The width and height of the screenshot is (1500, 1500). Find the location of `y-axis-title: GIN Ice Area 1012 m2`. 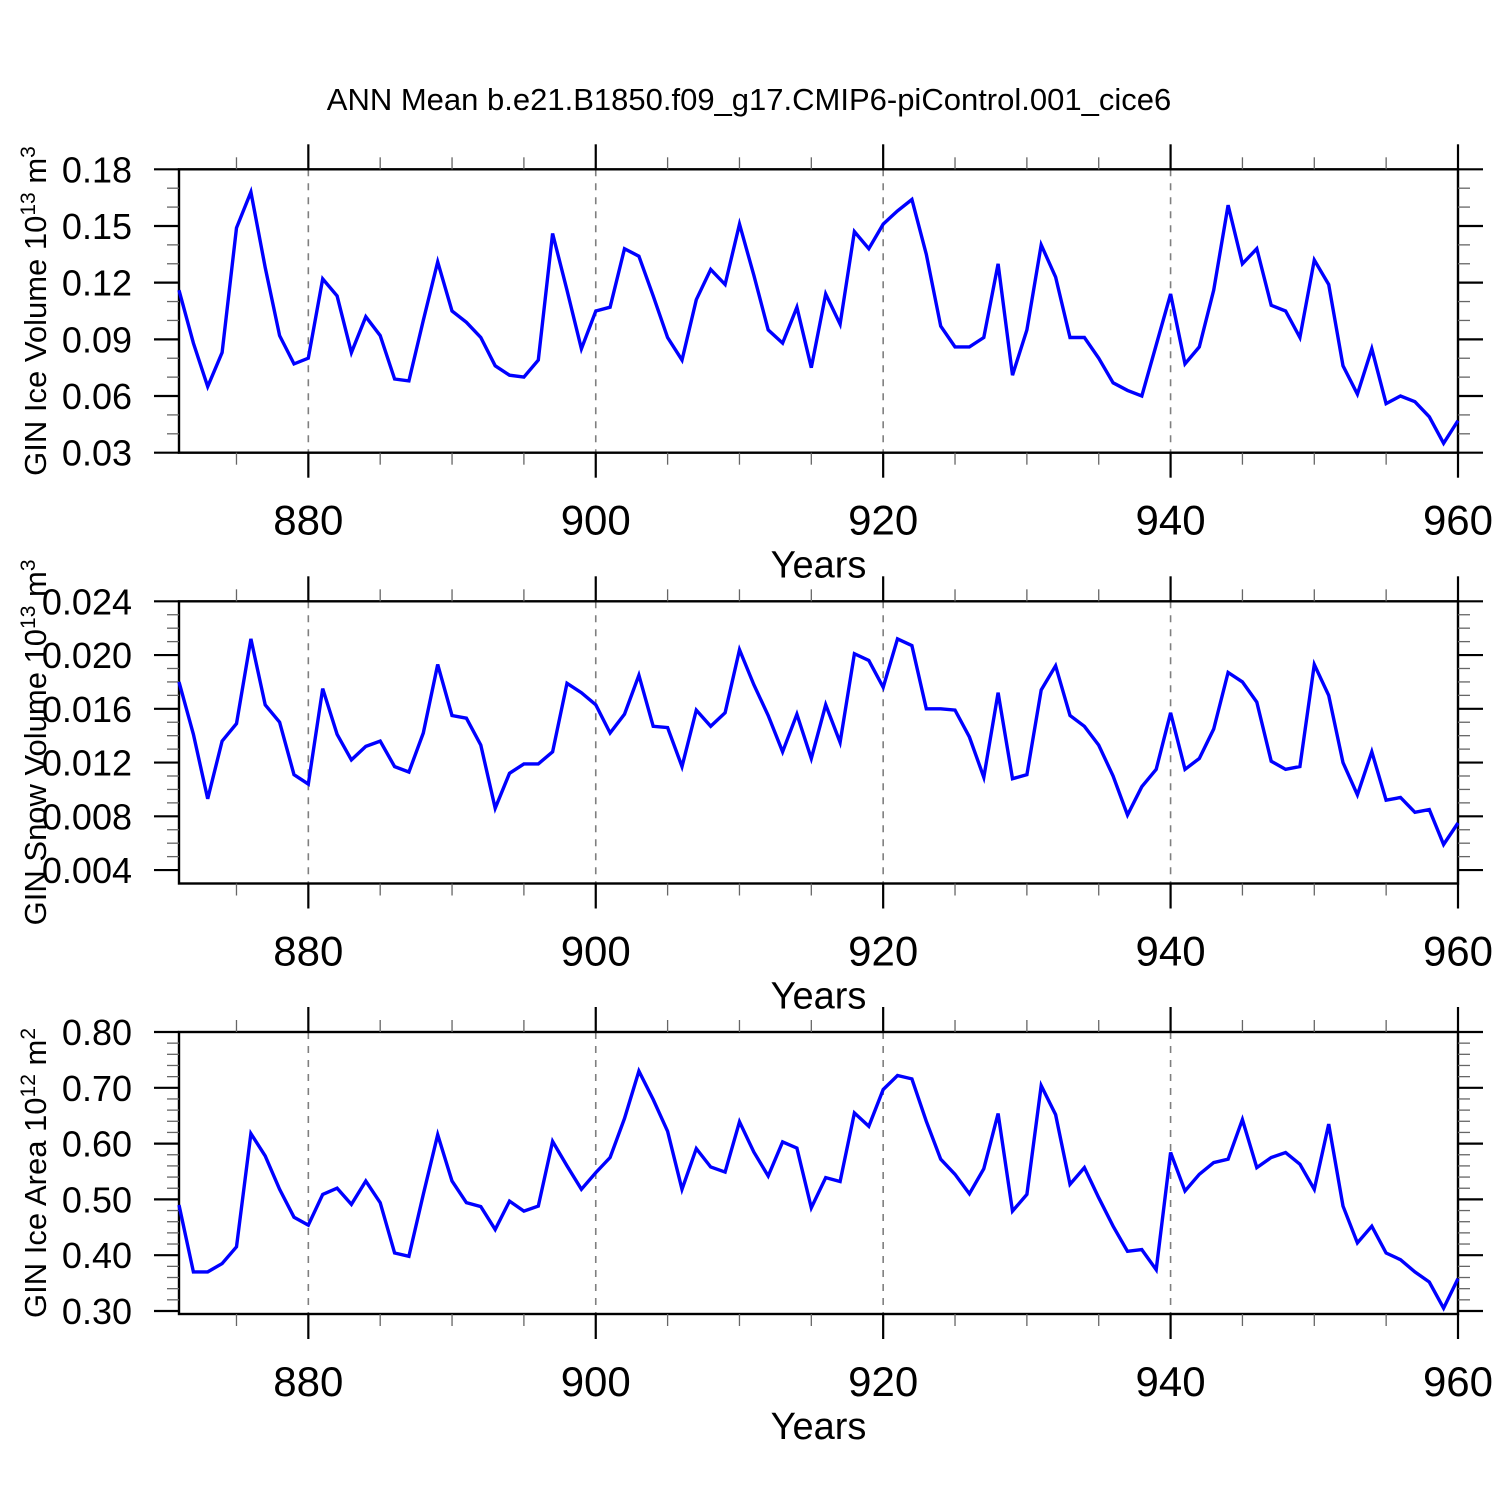

y-axis-title: GIN Ice Area 1012 m2 is located at coordinates (35, 1173).